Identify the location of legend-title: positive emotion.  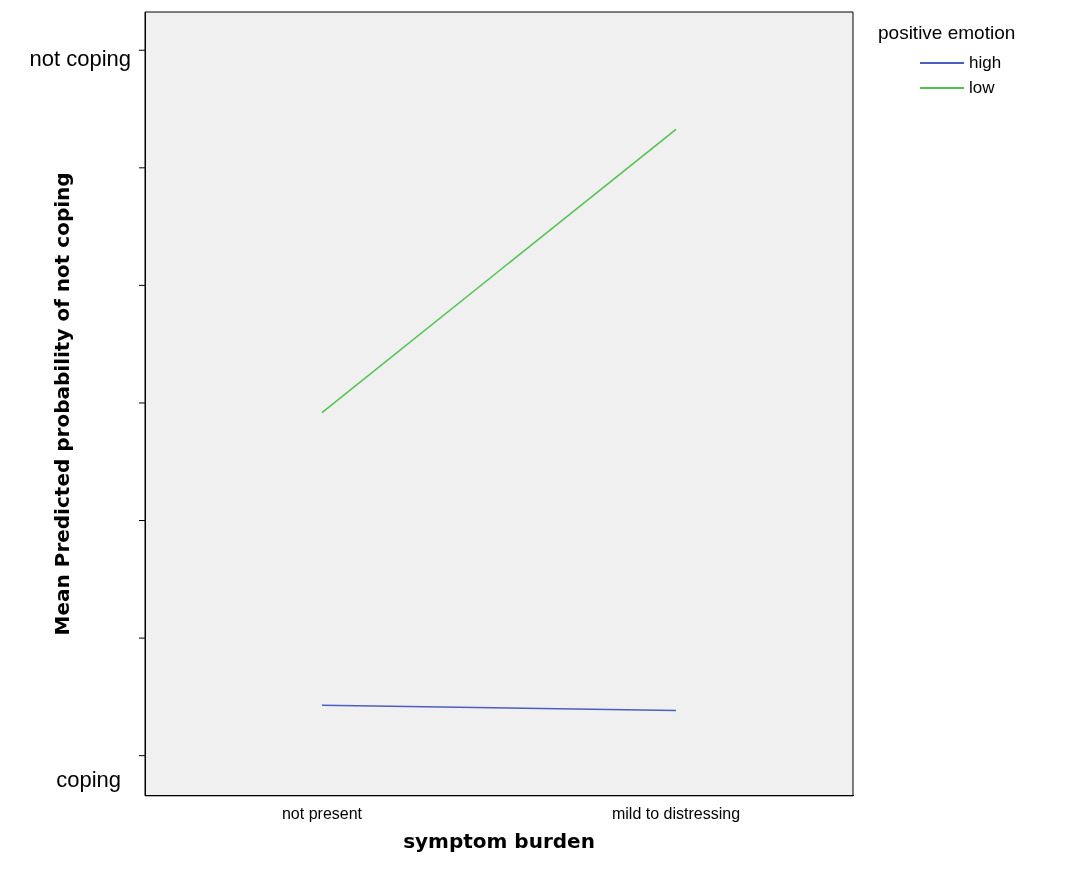
(947, 33).